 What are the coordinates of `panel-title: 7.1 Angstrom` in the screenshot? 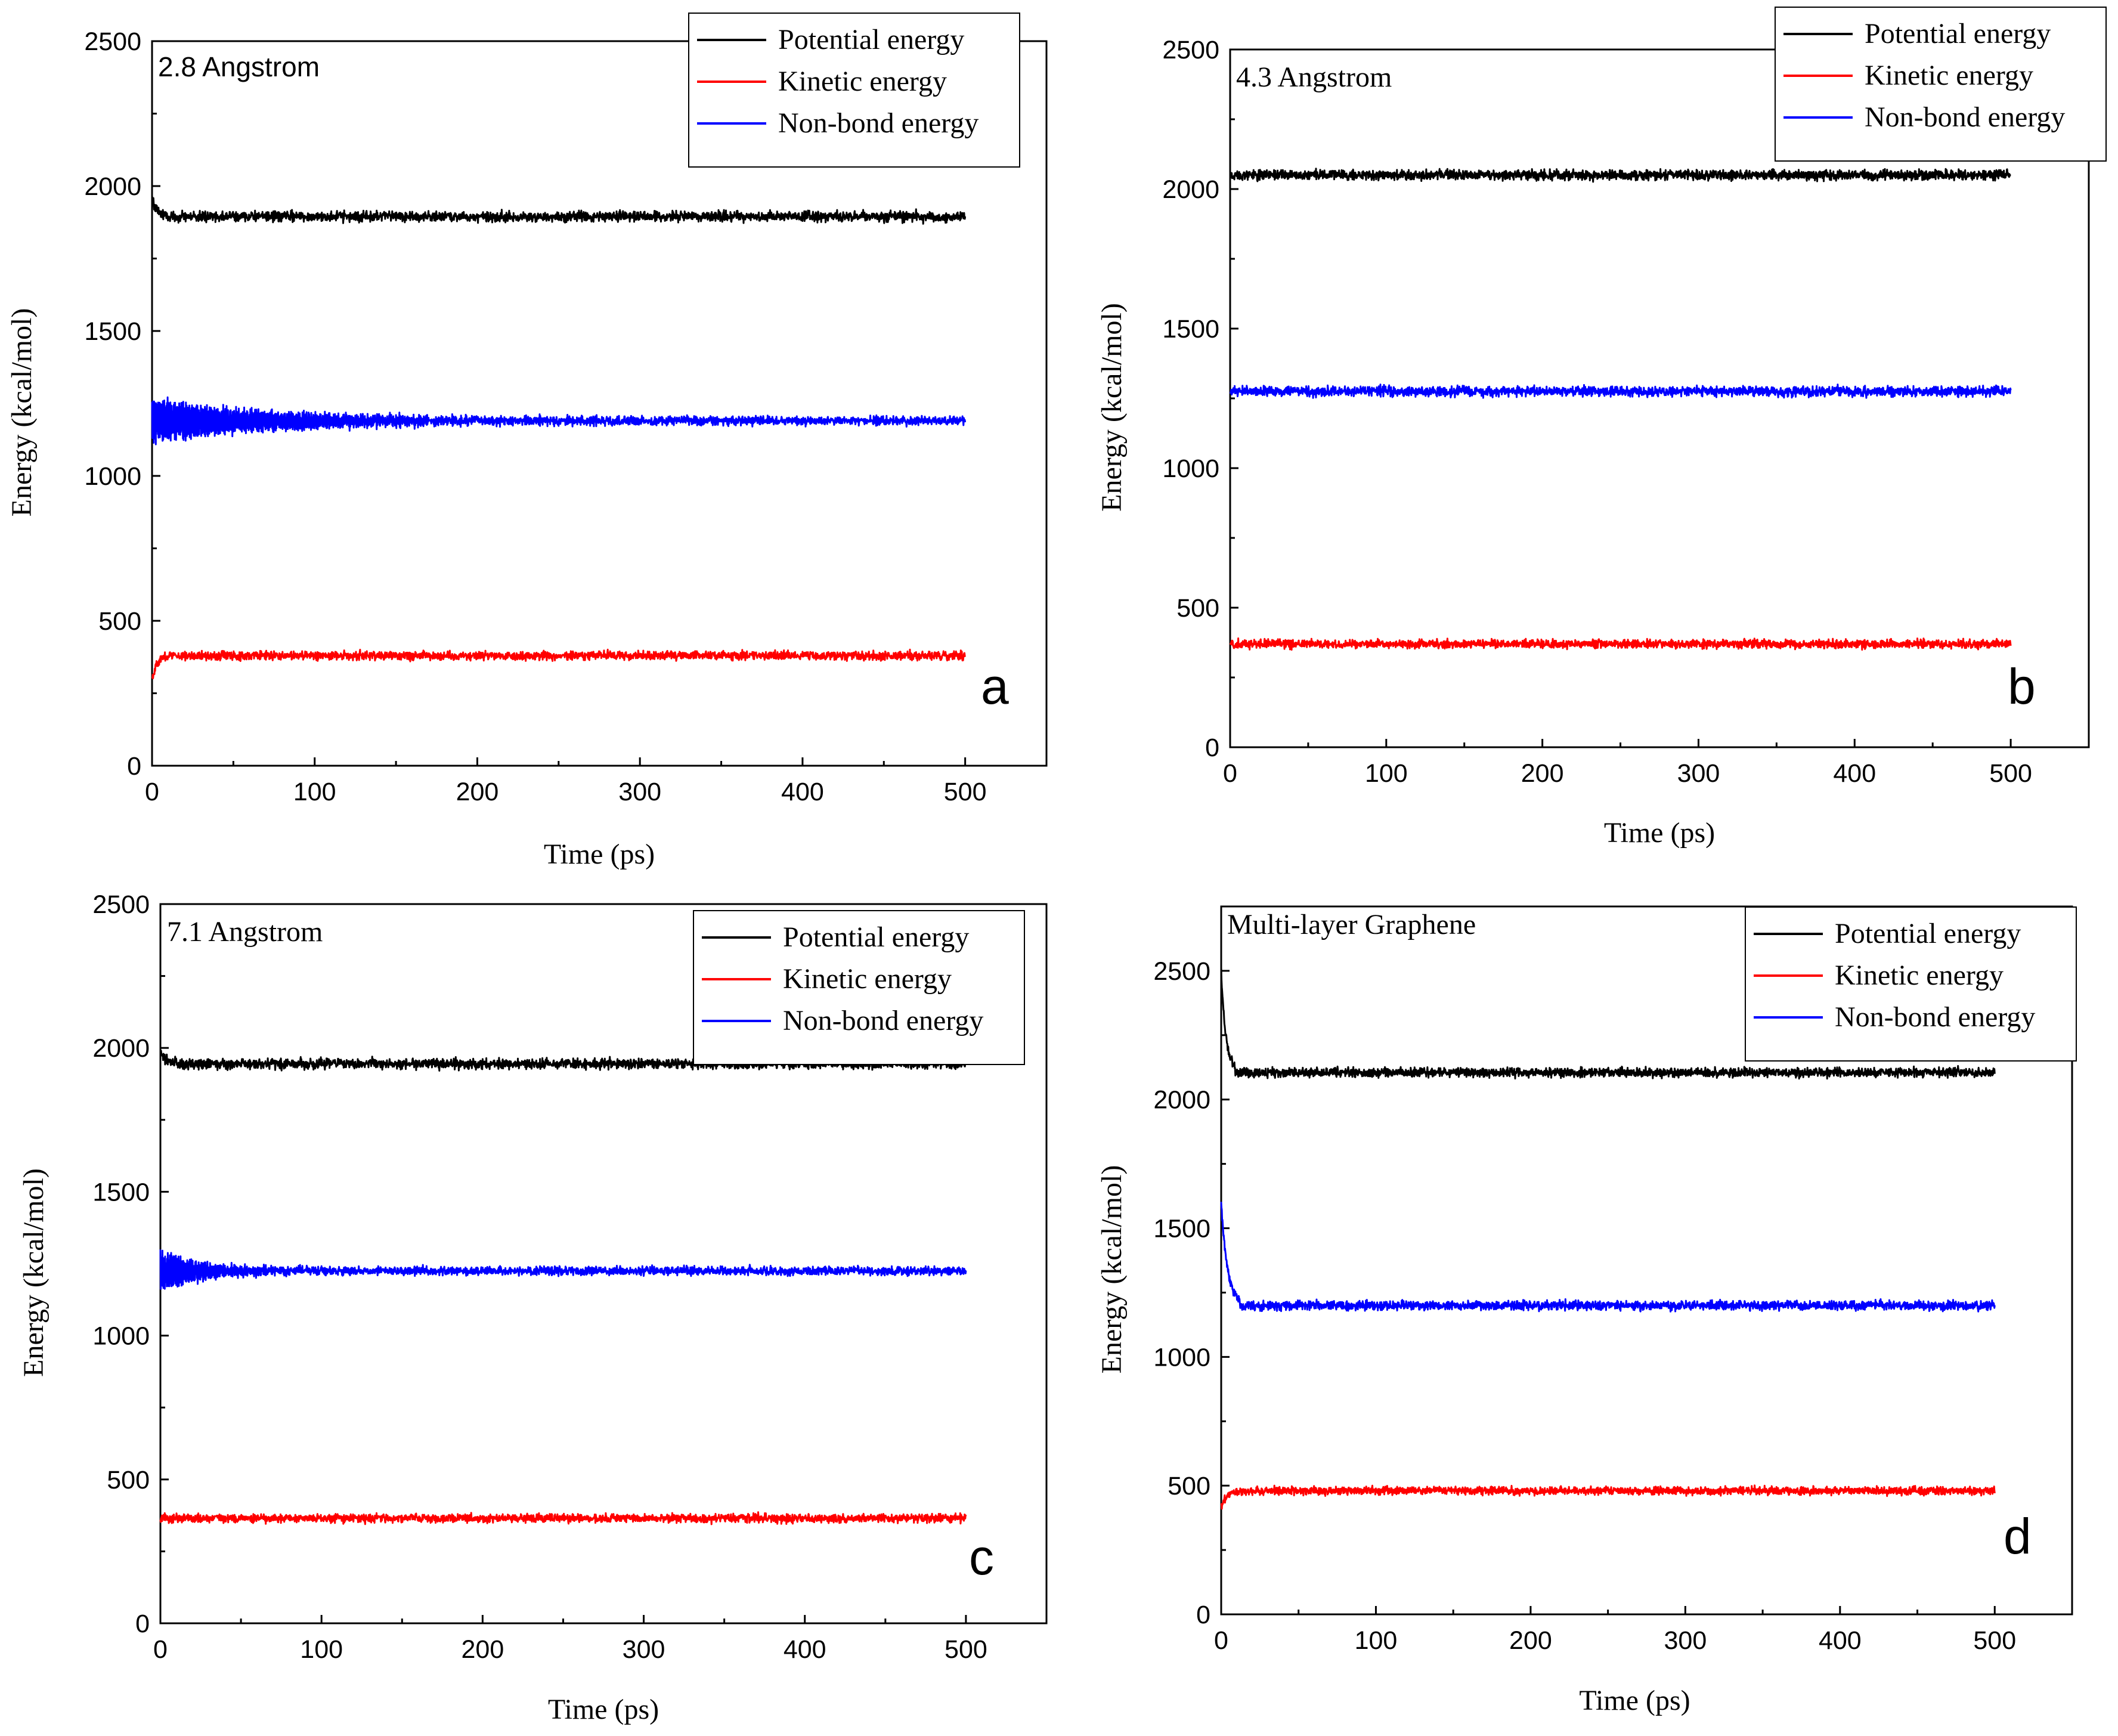 It's located at (245, 932).